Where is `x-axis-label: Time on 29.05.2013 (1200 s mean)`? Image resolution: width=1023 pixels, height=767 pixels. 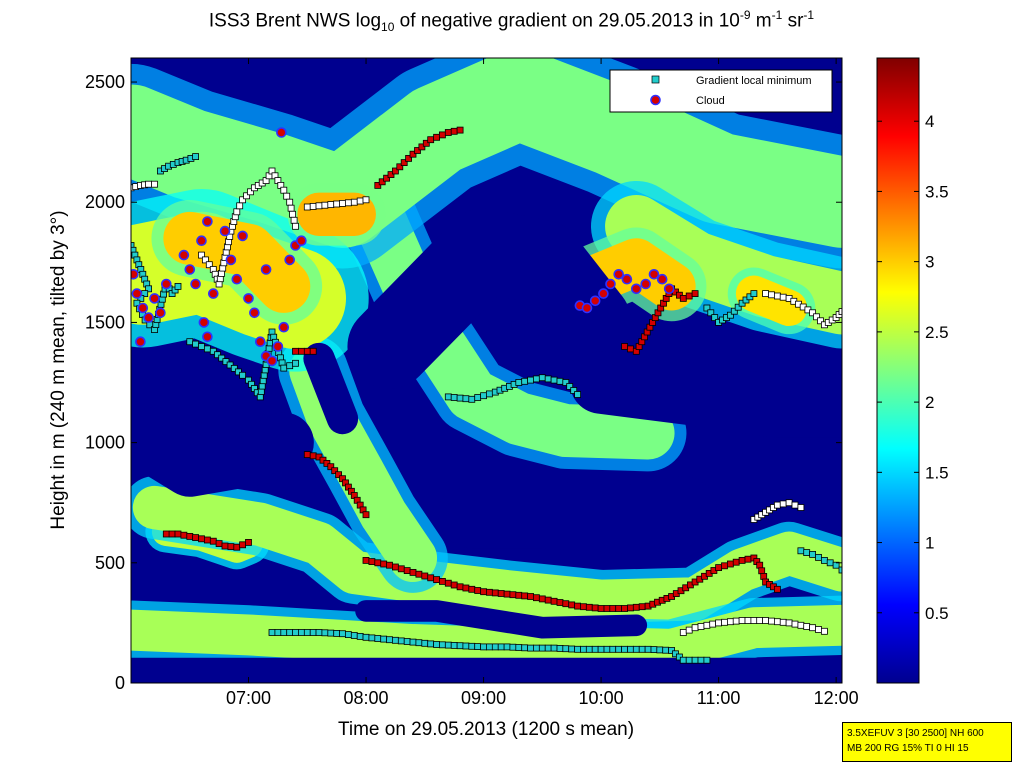
x-axis-label: Time on 29.05.2013 (1200 s mean) is located at coordinates (486, 729).